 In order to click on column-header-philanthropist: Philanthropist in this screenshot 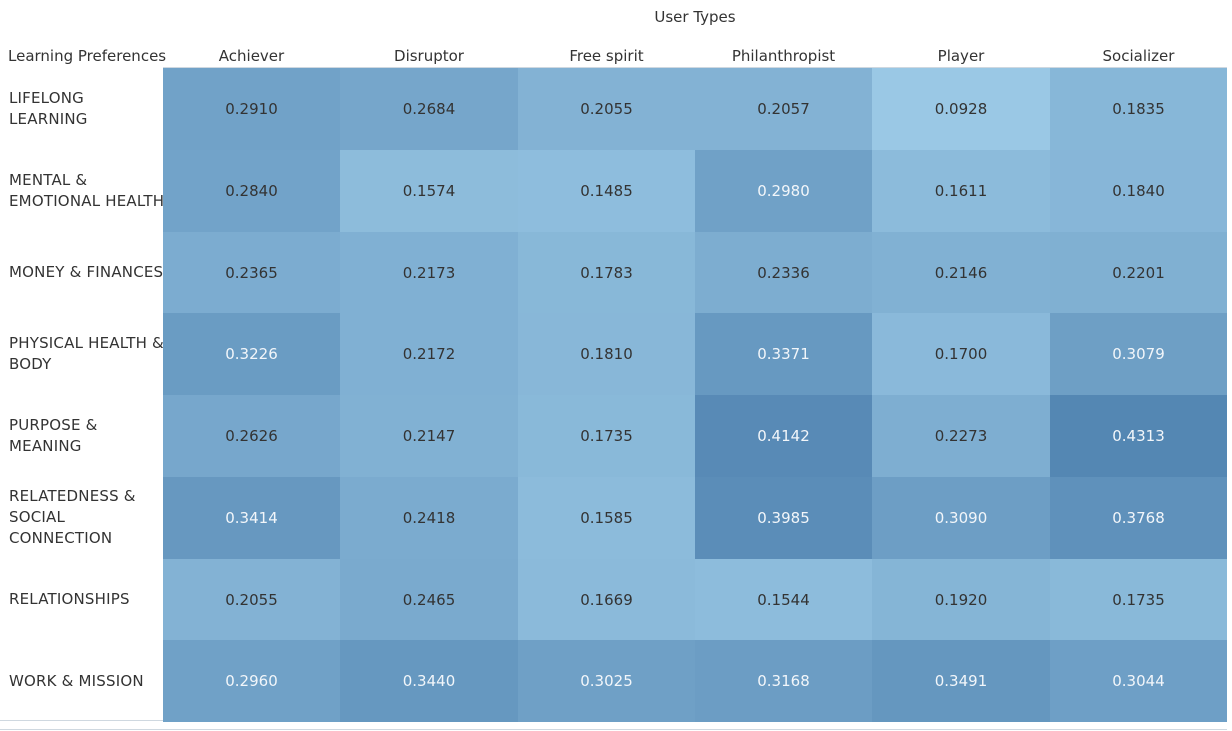, I will do `click(783, 56)`.